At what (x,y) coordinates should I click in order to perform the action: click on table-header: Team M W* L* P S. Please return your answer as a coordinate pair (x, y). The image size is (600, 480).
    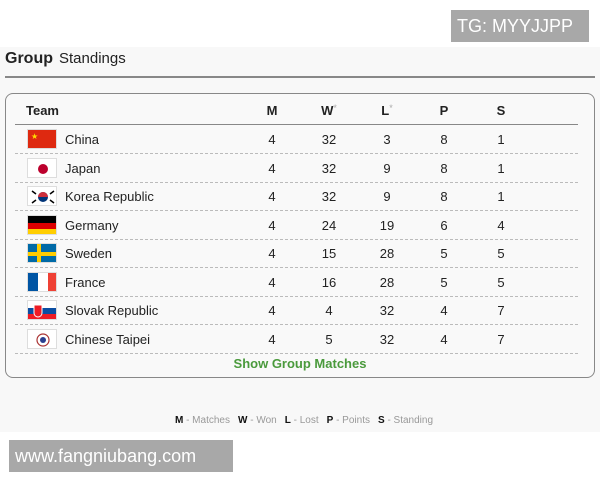
    Looking at the image, I should click on (296, 110).